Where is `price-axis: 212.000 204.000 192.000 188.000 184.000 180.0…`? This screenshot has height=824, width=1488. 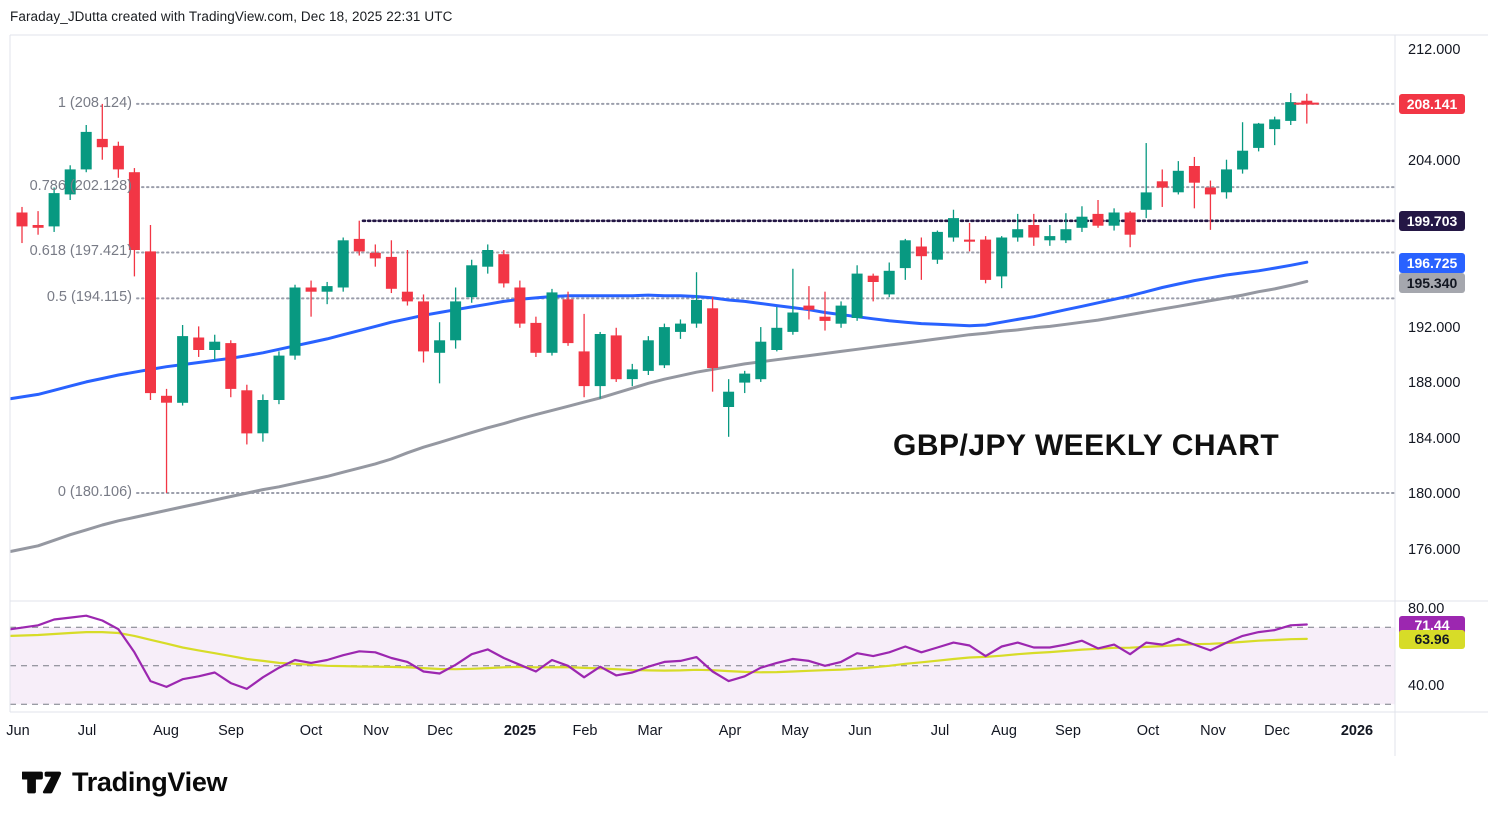
price-axis: 212.000 204.000 192.000 188.000 184.000 180.0… is located at coordinates (1442, 395).